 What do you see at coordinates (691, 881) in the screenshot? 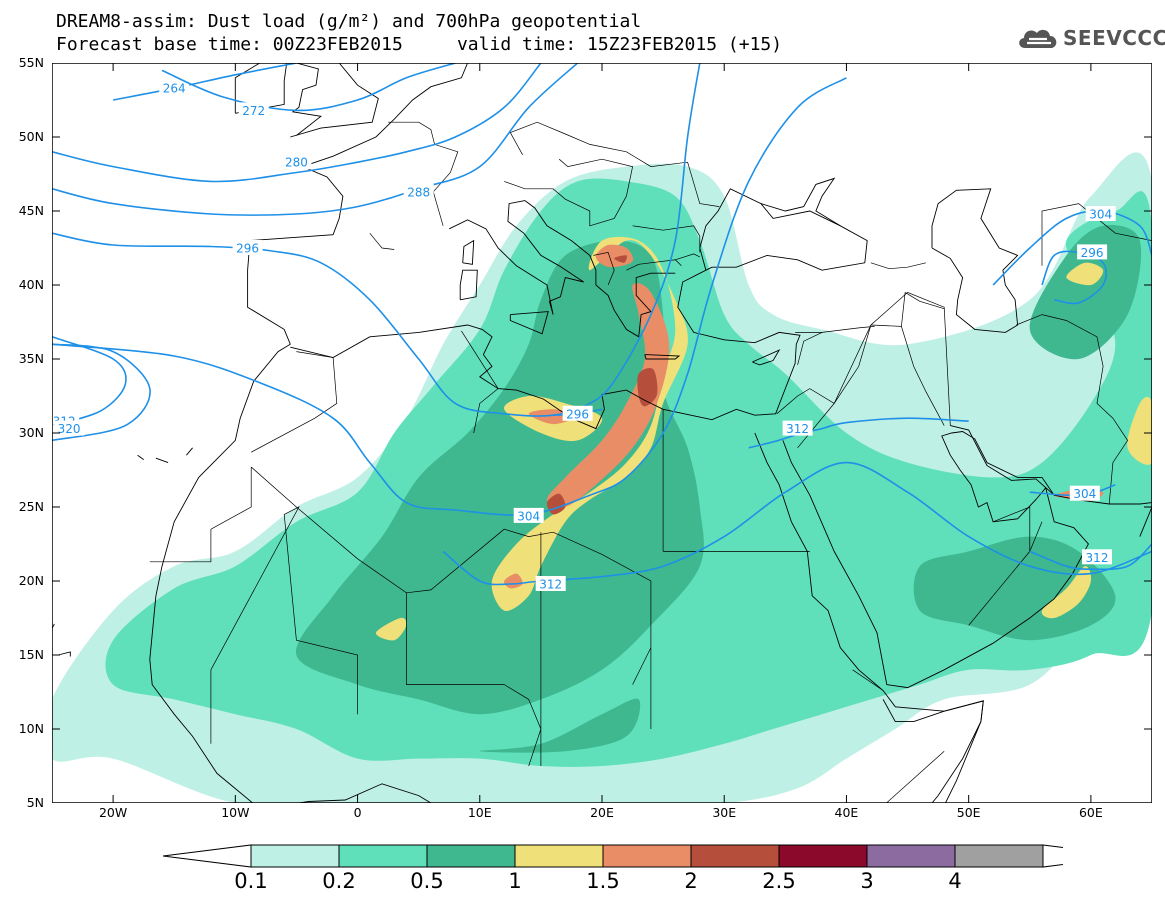
I see `colorbar-label: 2` at bounding box center [691, 881].